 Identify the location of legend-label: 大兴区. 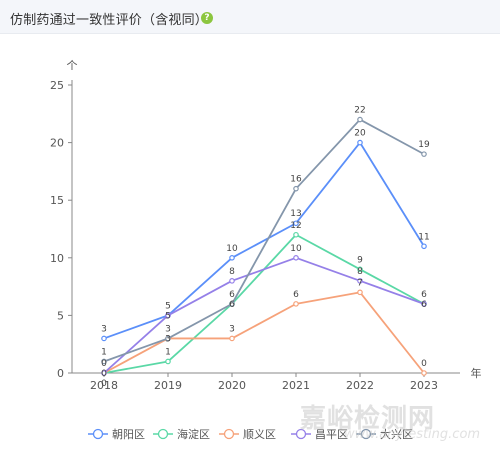
(396, 434).